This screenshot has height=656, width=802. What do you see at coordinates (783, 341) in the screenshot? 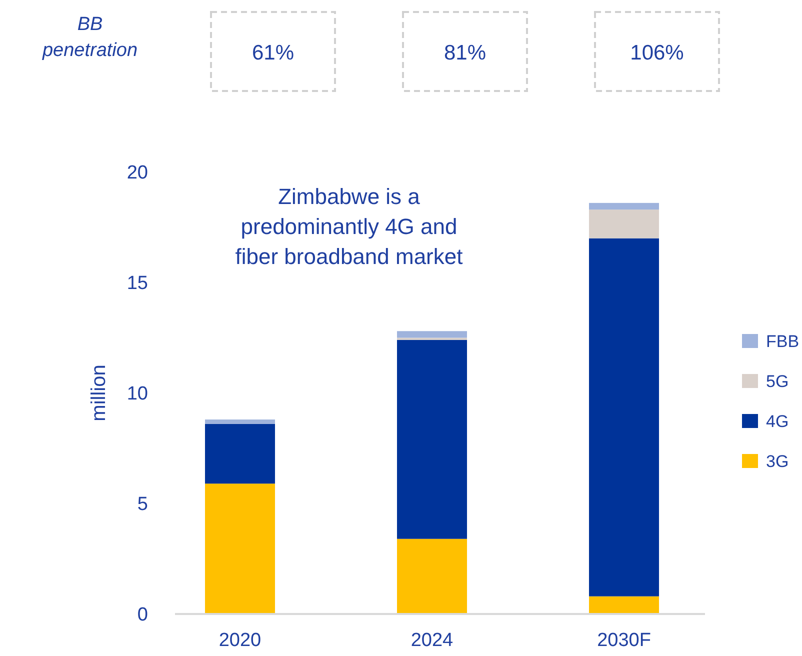
I see `legend-label: FBB` at bounding box center [783, 341].